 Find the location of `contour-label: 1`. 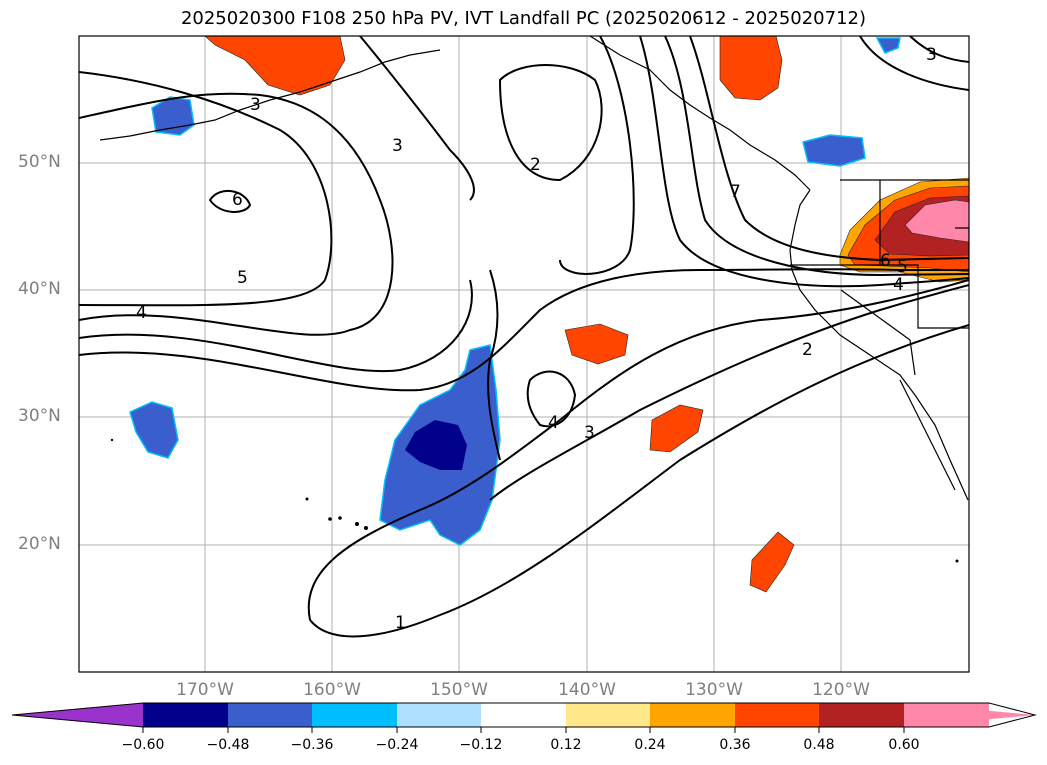

contour-label: 1 is located at coordinates (400, 623).